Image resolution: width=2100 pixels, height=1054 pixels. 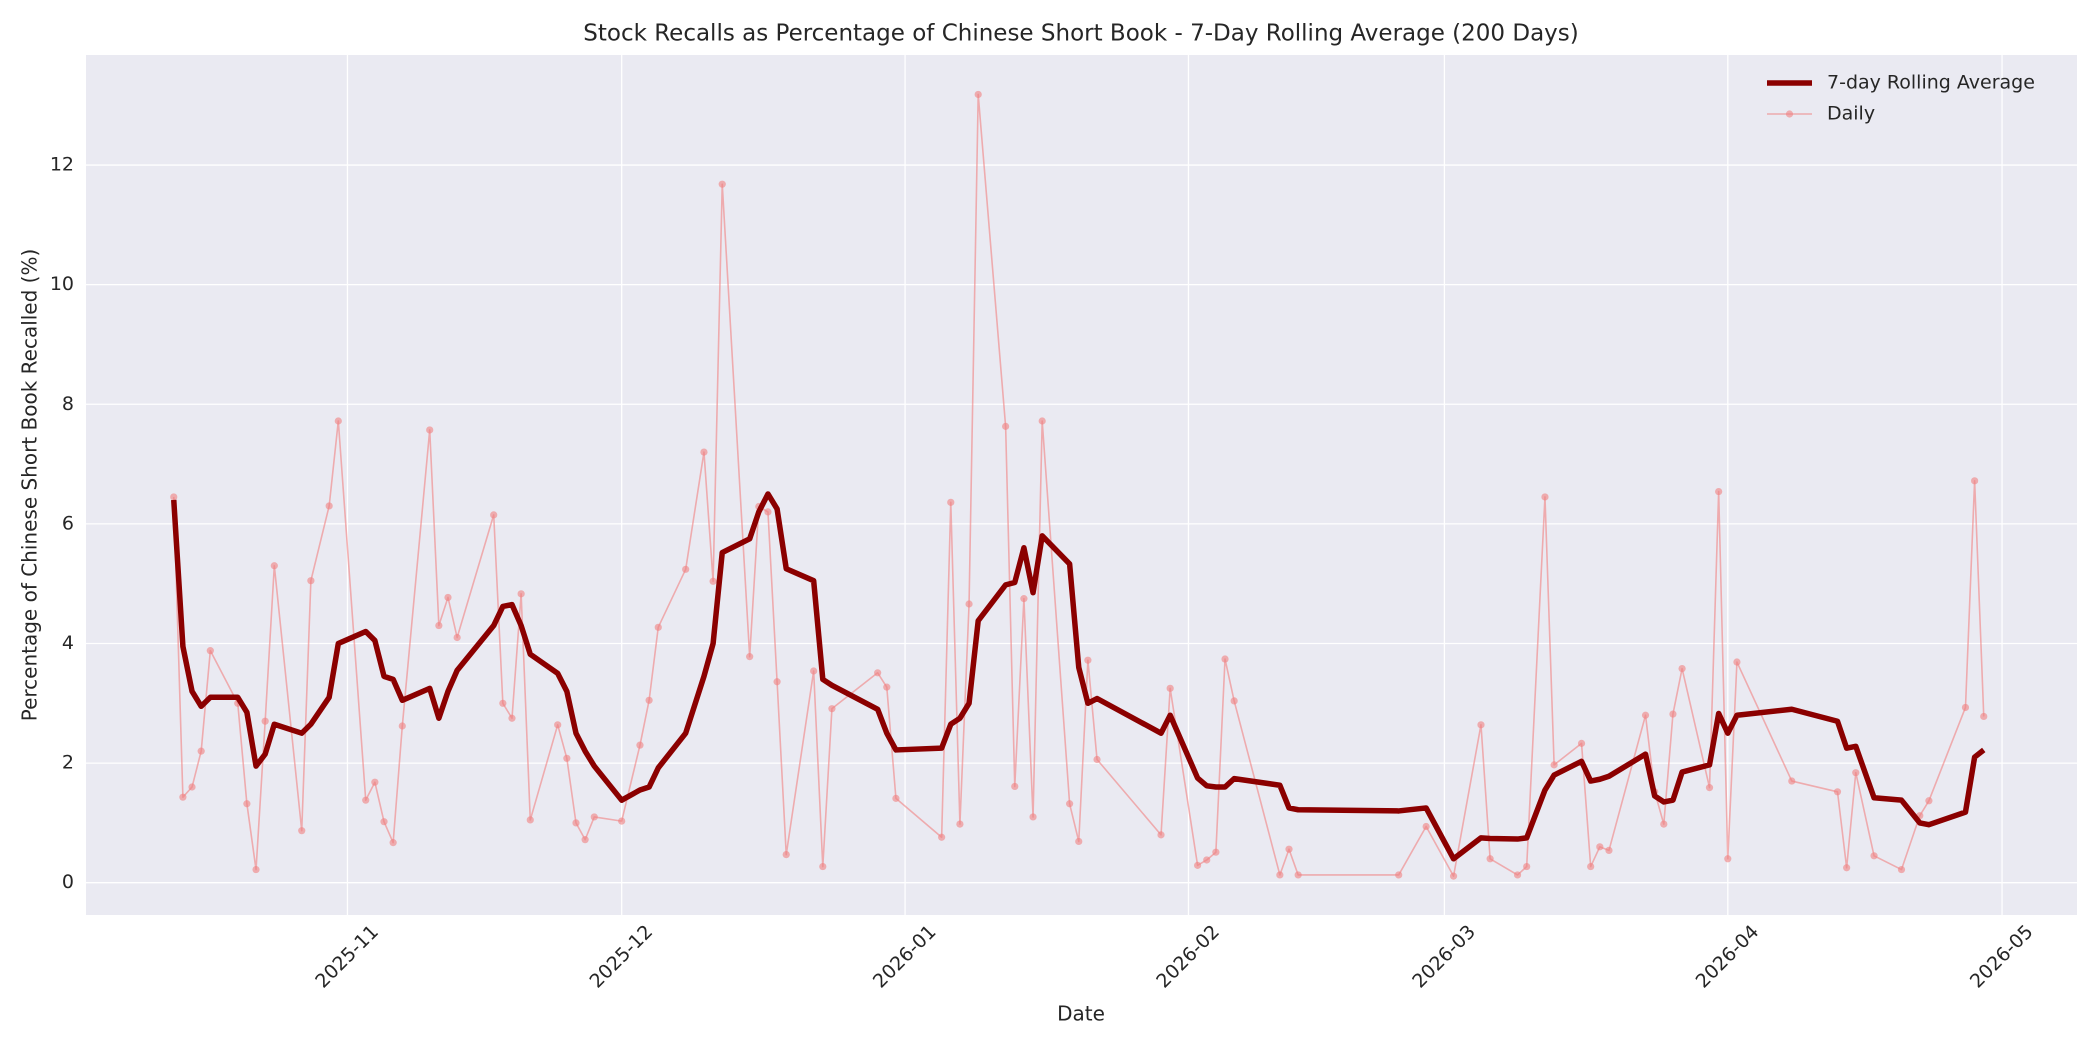 What do you see at coordinates (68, 763) in the screenshot?
I see `y-tick-label: 2` at bounding box center [68, 763].